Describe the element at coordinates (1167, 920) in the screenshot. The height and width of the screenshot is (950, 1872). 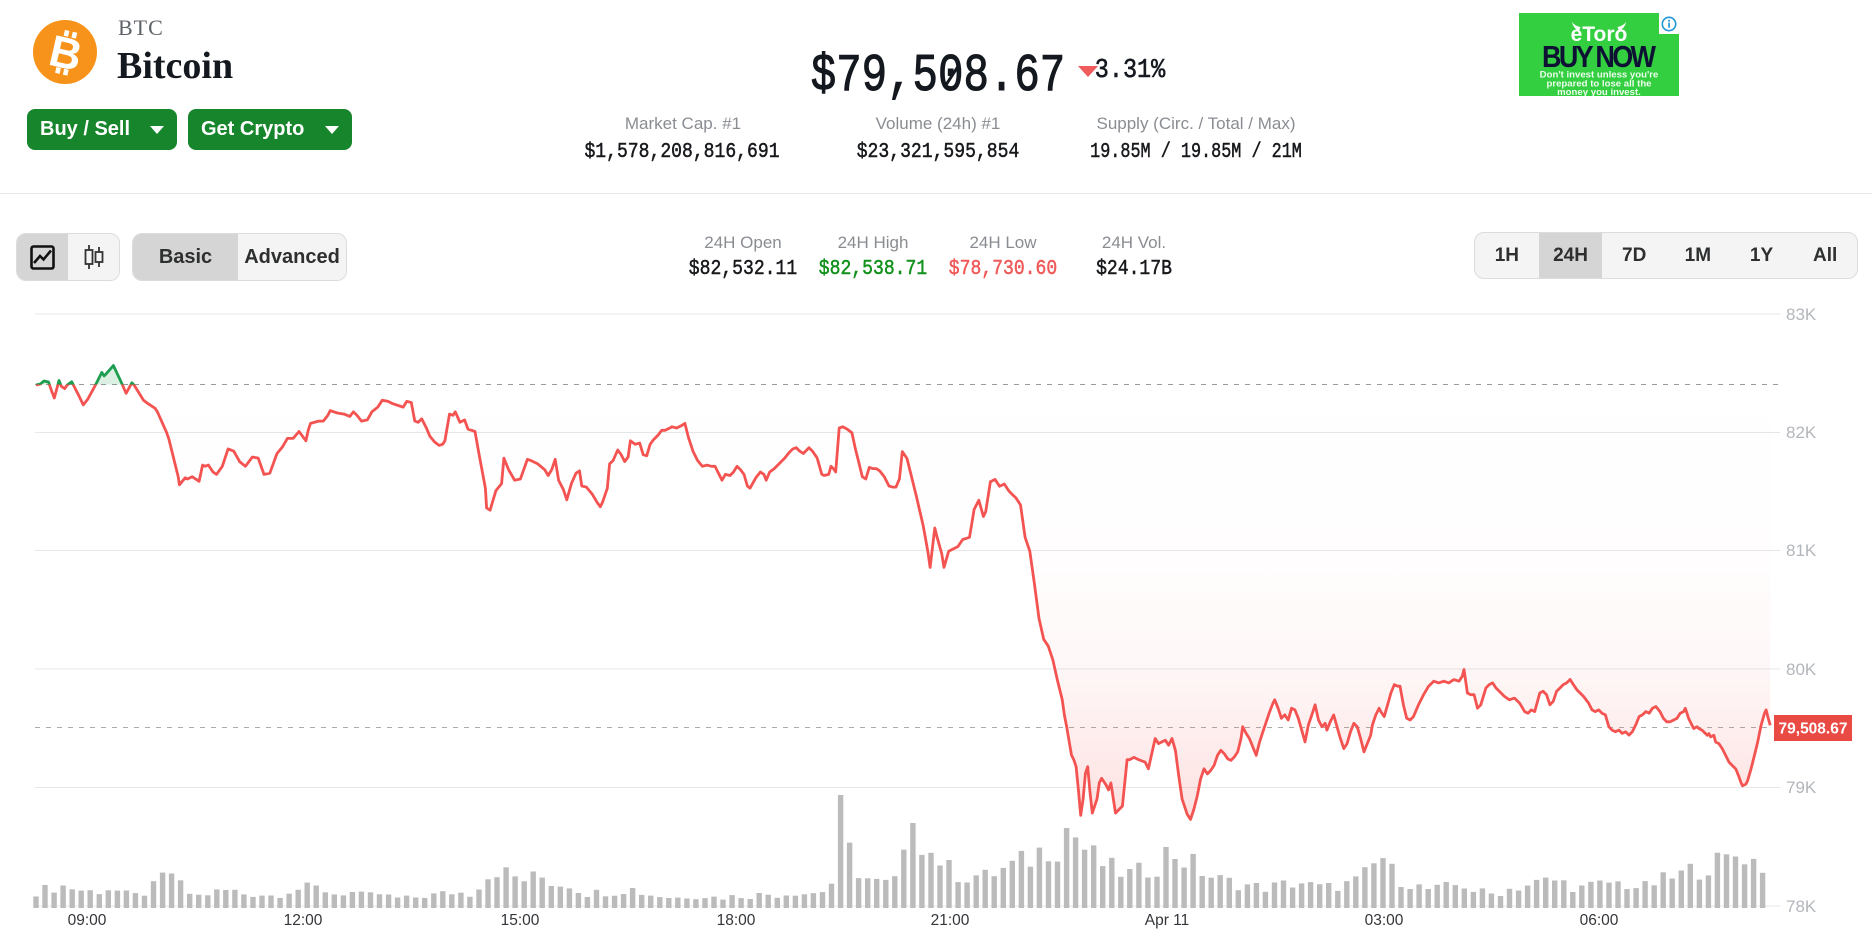
I see `svg-text: Apr 11` at that location.